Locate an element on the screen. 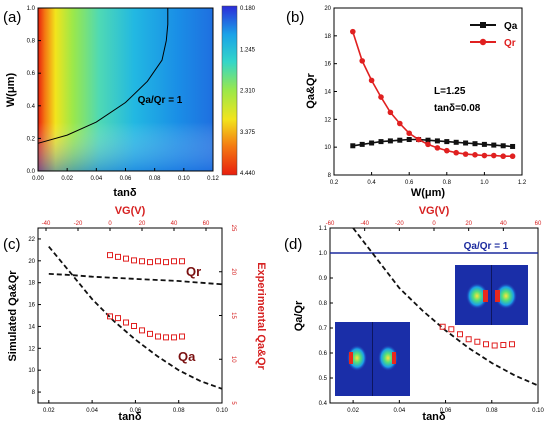 The width and height of the screenshot is (550, 429). x-tick-label: 60 is located at coordinates (538, 224).